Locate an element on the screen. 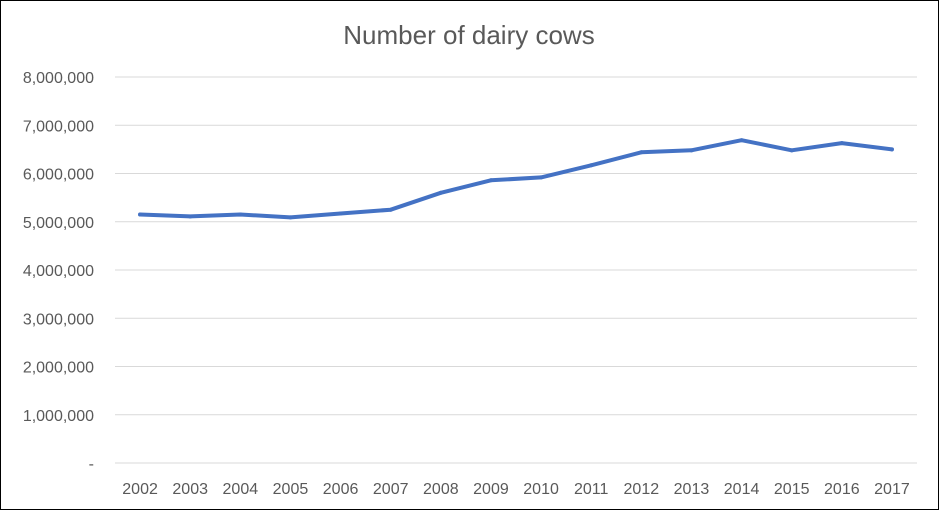  y-tick-label: 5,000,000 is located at coordinates (58, 223).